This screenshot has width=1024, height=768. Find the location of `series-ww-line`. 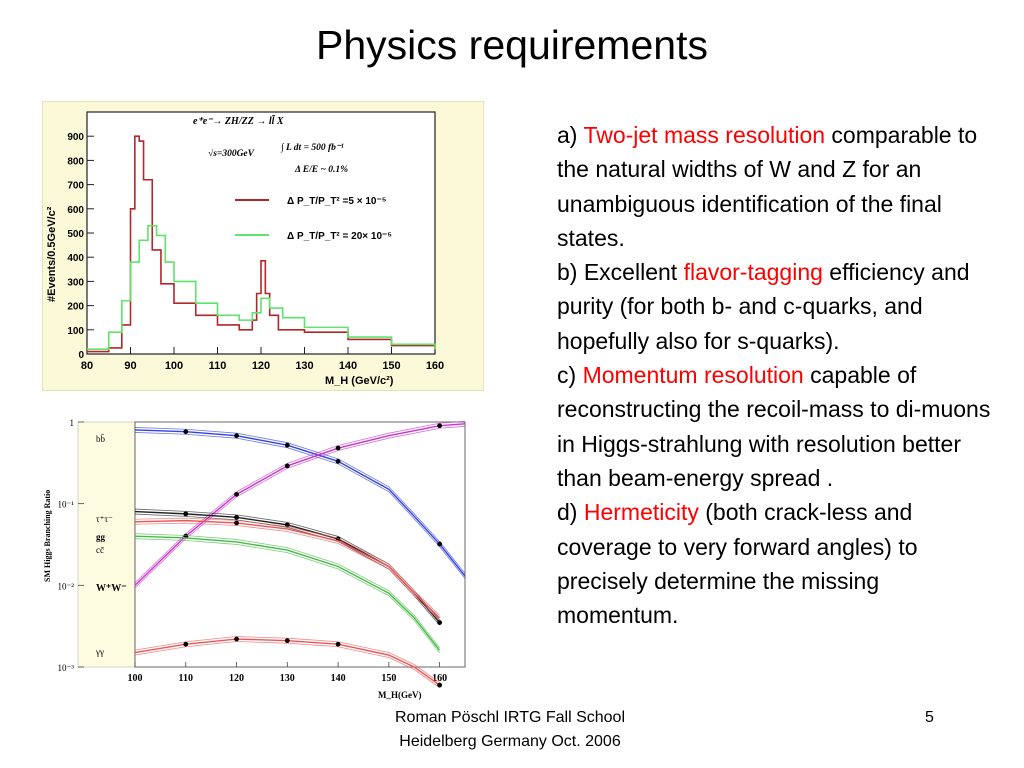

series-ww-line is located at coordinates (300, 504).